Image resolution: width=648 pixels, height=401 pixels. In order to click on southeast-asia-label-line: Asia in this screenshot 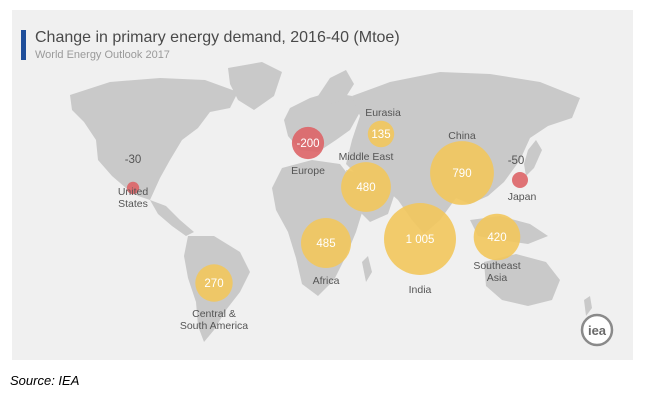, I will do `click(497, 278)`.